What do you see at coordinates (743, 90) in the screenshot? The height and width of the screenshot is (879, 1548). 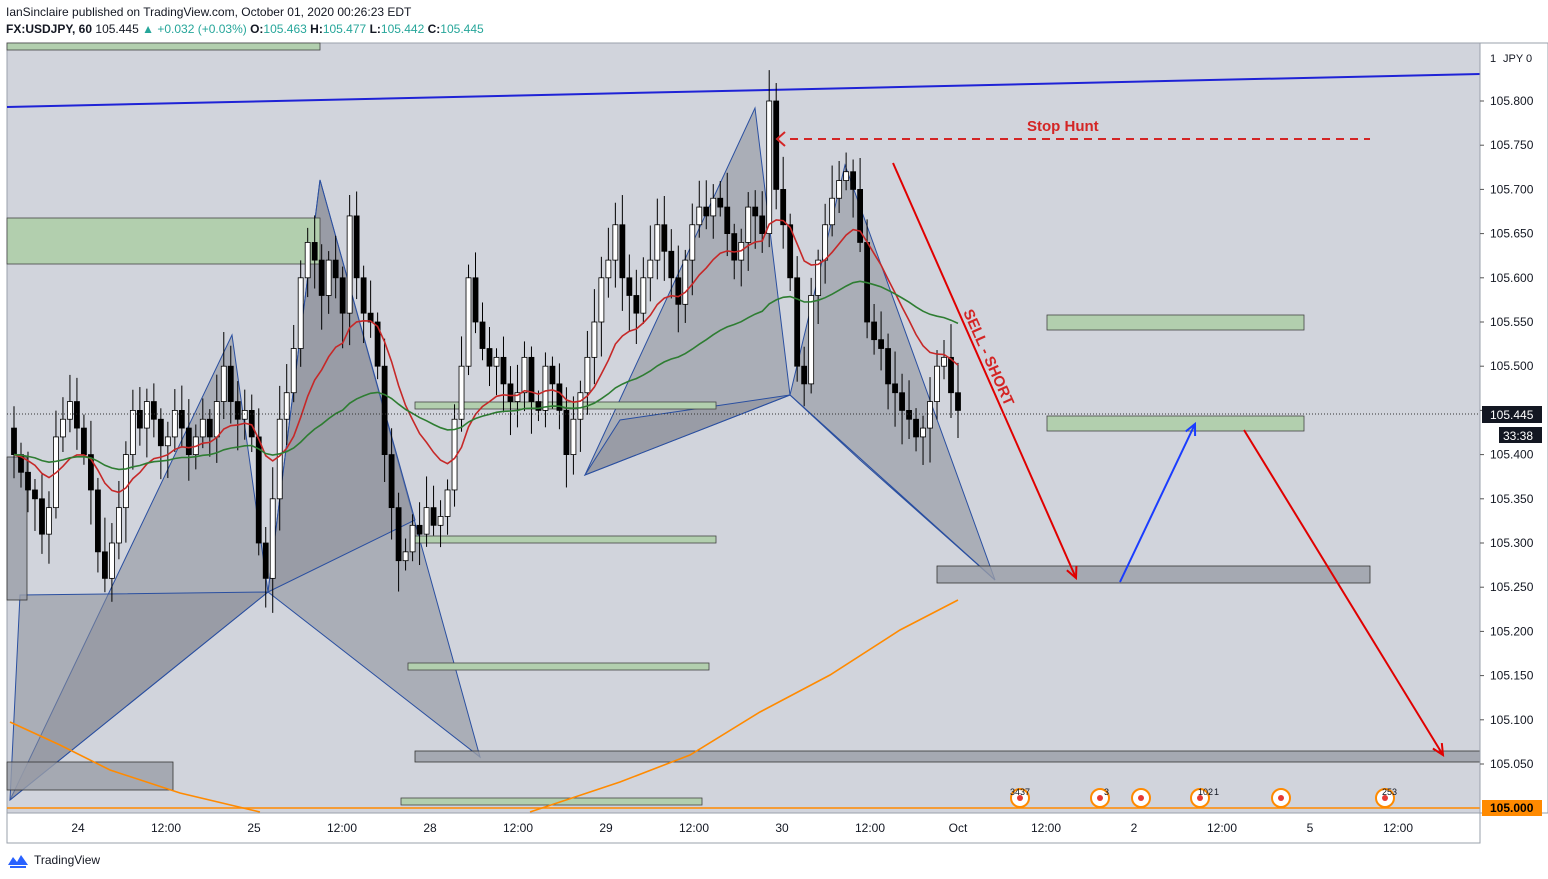 I see `trendline` at bounding box center [743, 90].